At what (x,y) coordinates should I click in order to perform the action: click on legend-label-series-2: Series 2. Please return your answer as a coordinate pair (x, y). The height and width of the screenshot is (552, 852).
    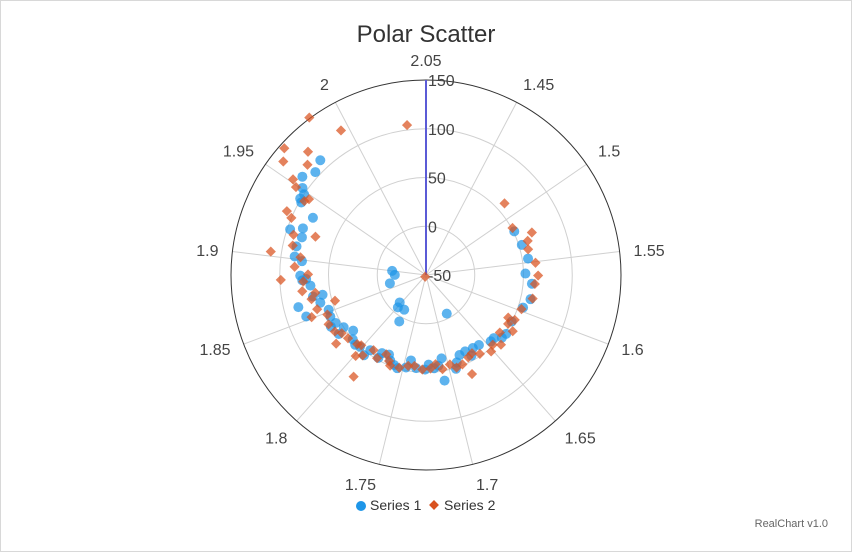
    Looking at the image, I should click on (470, 505).